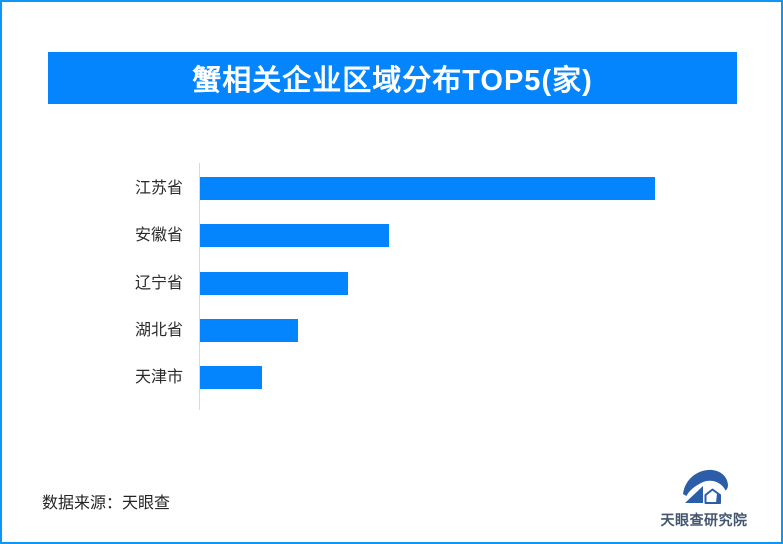 This screenshot has height=544, width=783. What do you see at coordinates (158, 236) in the screenshot?
I see `category-label: 安徽省` at bounding box center [158, 236].